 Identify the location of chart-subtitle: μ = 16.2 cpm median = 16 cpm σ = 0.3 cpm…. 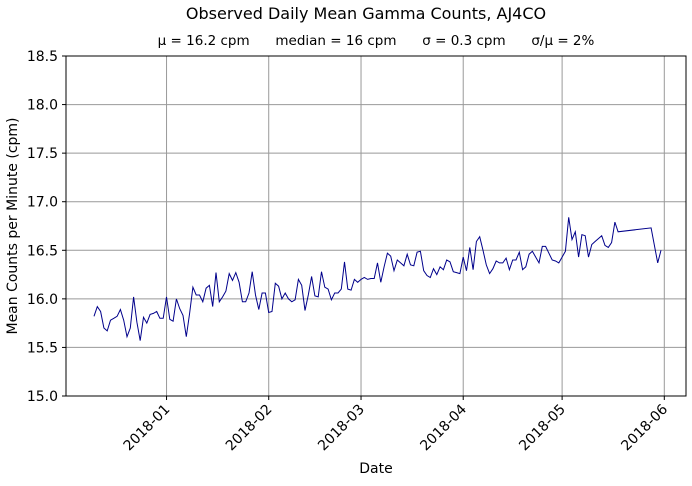
(376, 41).